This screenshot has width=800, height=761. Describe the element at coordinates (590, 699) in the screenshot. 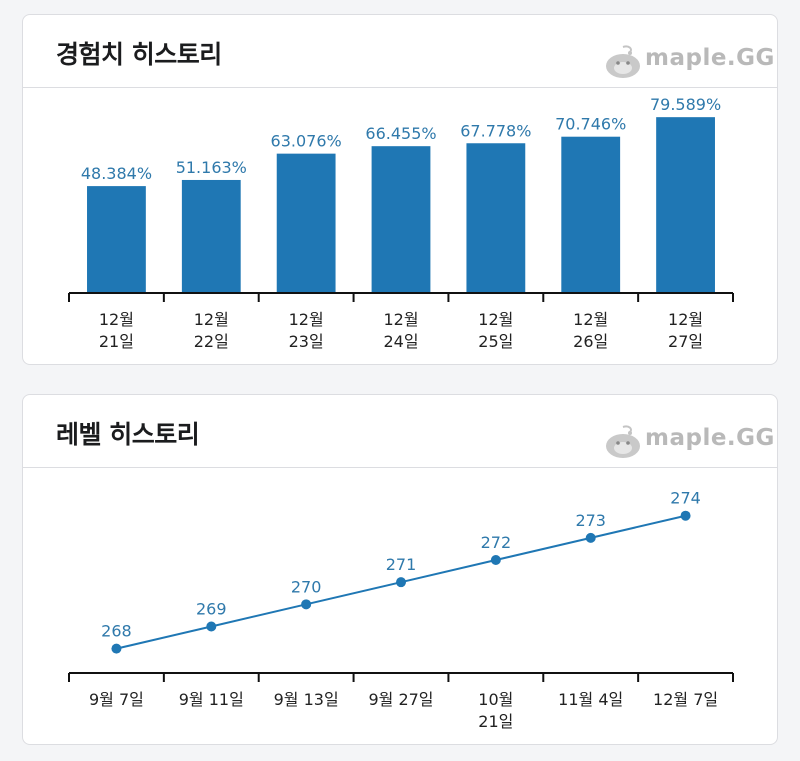

I see `x-tick-label: 11월 4일` at that location.